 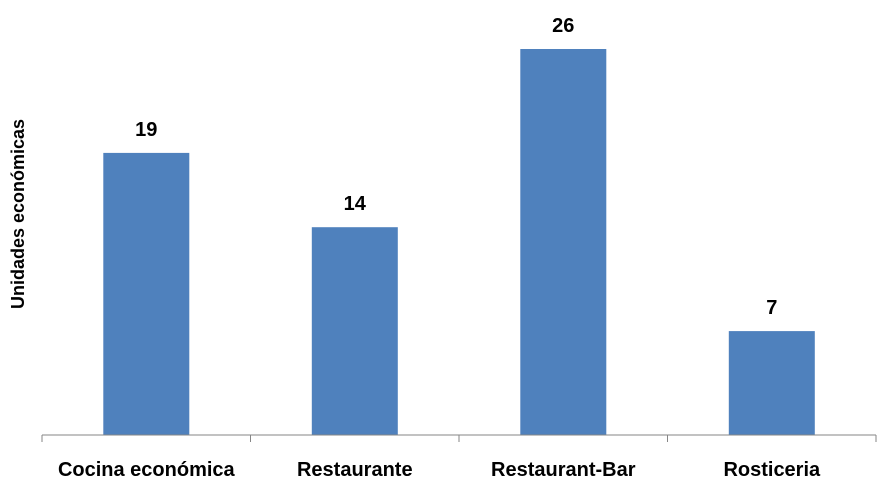 I want to click on bar-restaurante, so click(x=354, y=331).